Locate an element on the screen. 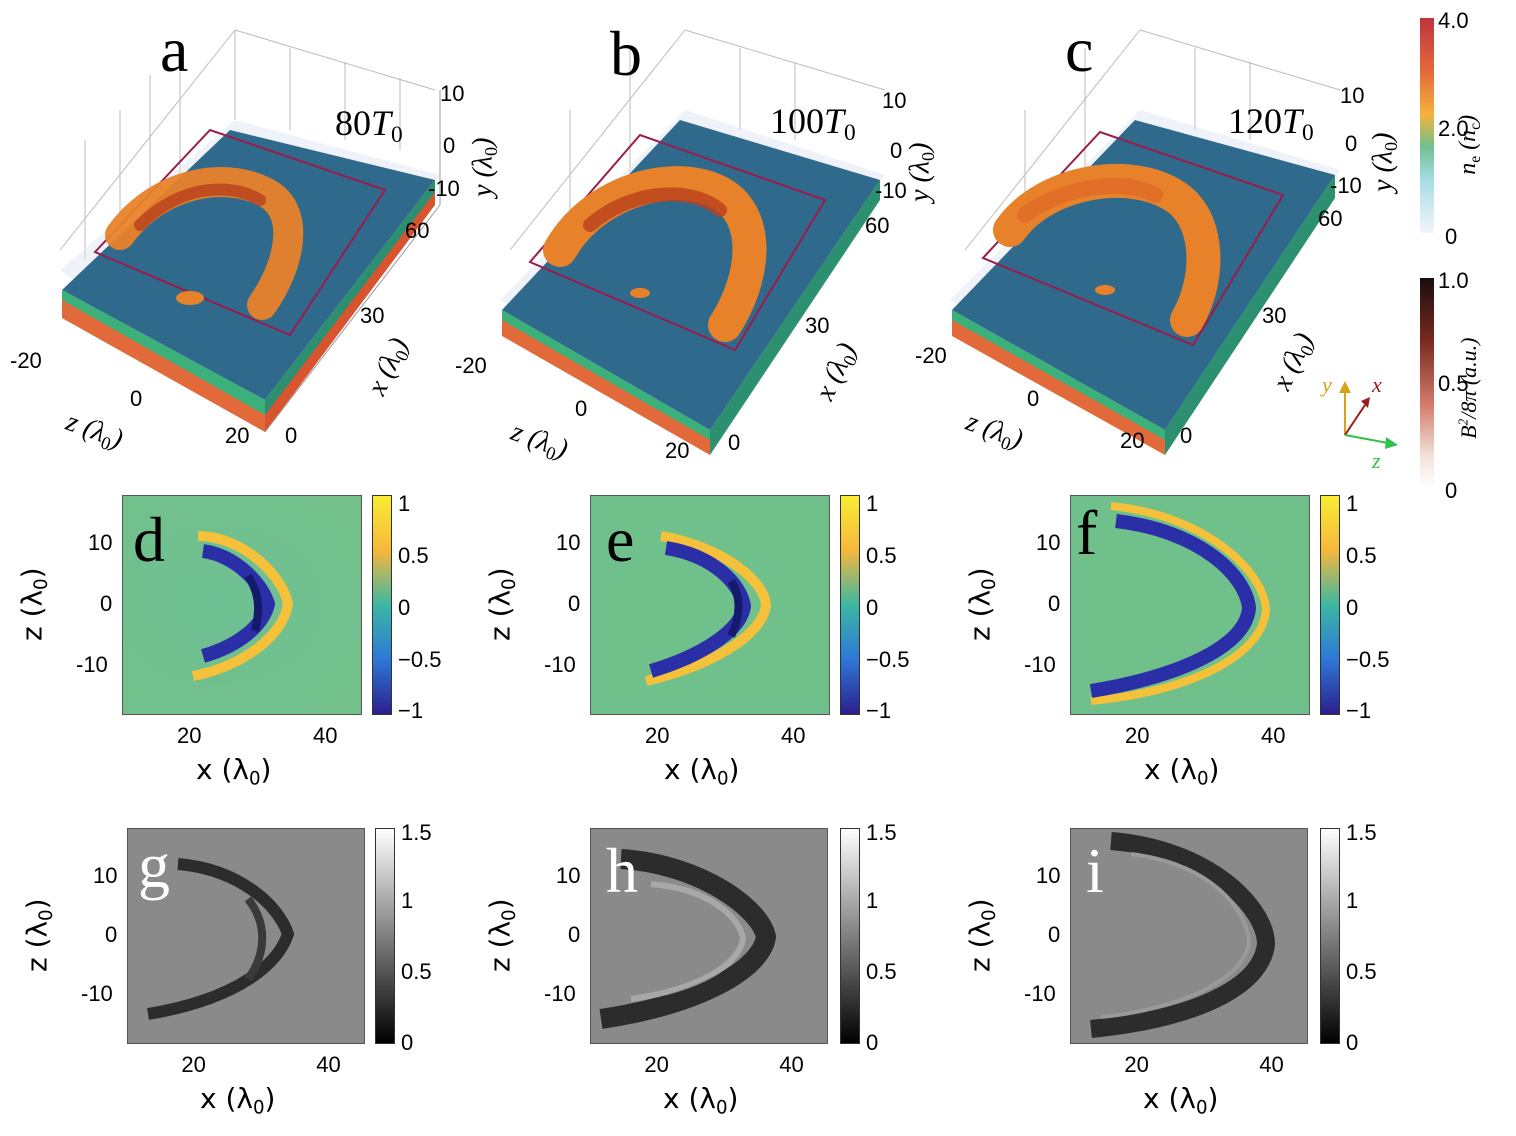 The width and height of the screenshot is (1516, 1136). time-value: 80 is located at coordinates (353, 123).